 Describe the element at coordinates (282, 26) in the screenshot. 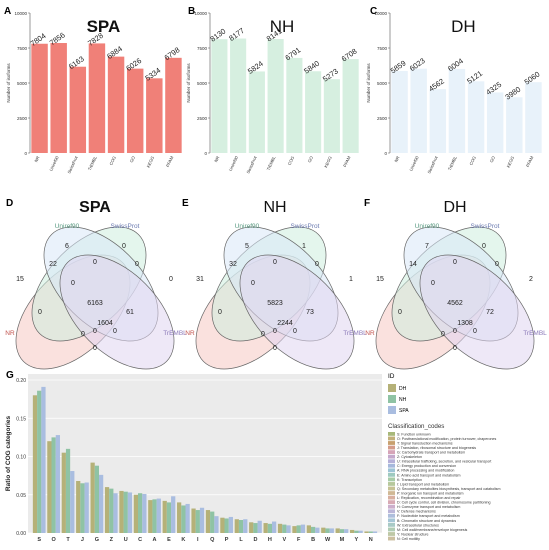

I see `chart-title: NH` at that location.